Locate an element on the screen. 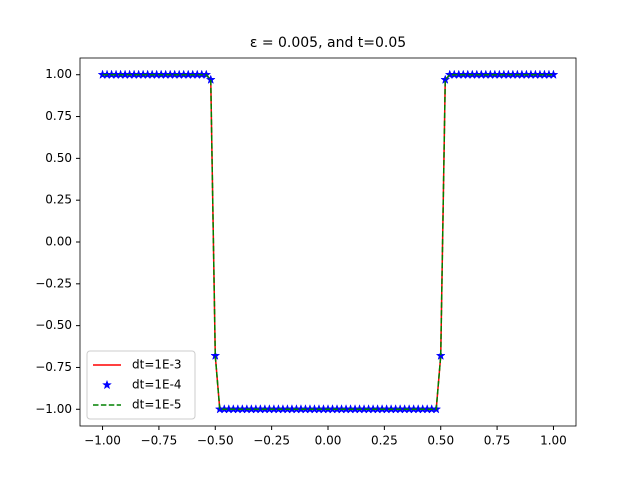 The height and width of the screenshot is (480, 640). x-tick-label: 0.25 is located at coordinates (384, 441).